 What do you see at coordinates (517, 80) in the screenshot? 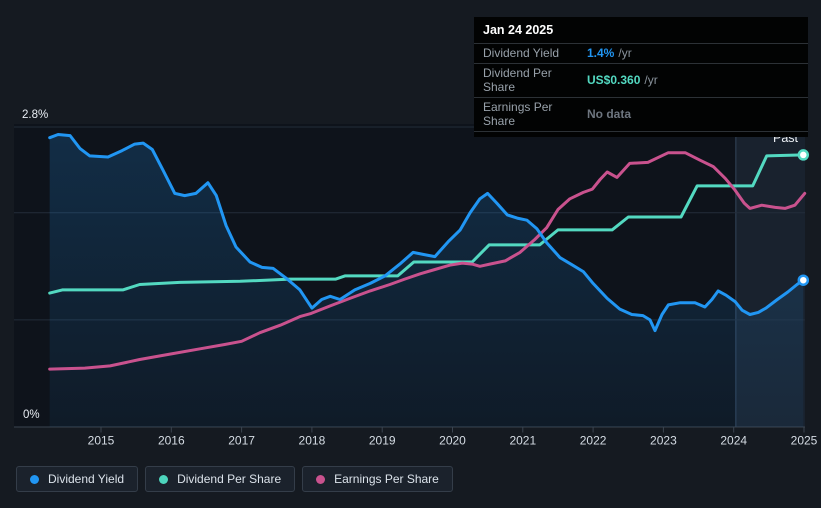
I see `tooltip-label: Dividend Per Share` at bounding box center [517, 80].